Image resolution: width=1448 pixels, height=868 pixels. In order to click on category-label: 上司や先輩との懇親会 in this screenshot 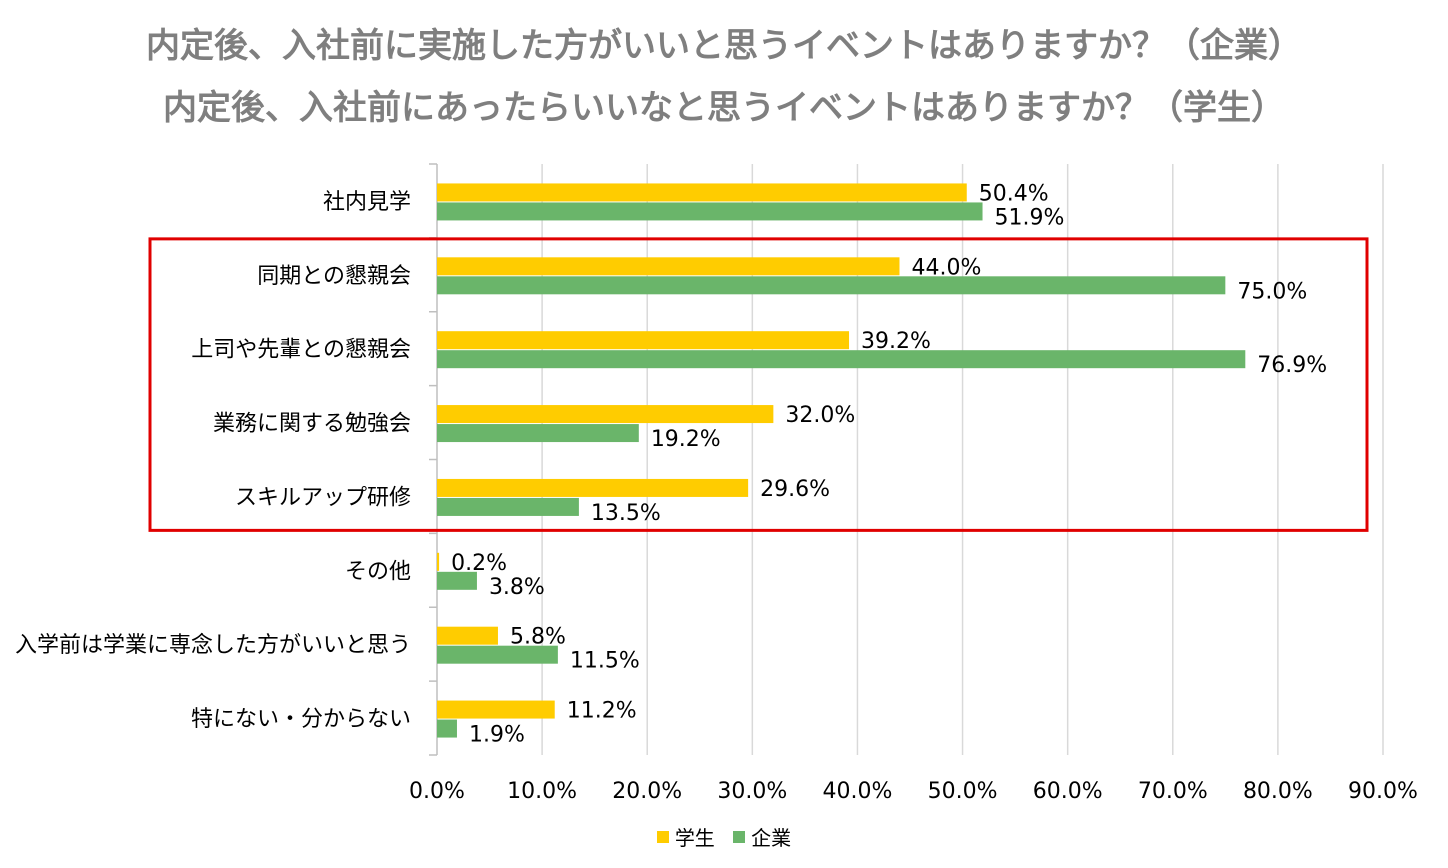, I will do `click(301, 350)`.